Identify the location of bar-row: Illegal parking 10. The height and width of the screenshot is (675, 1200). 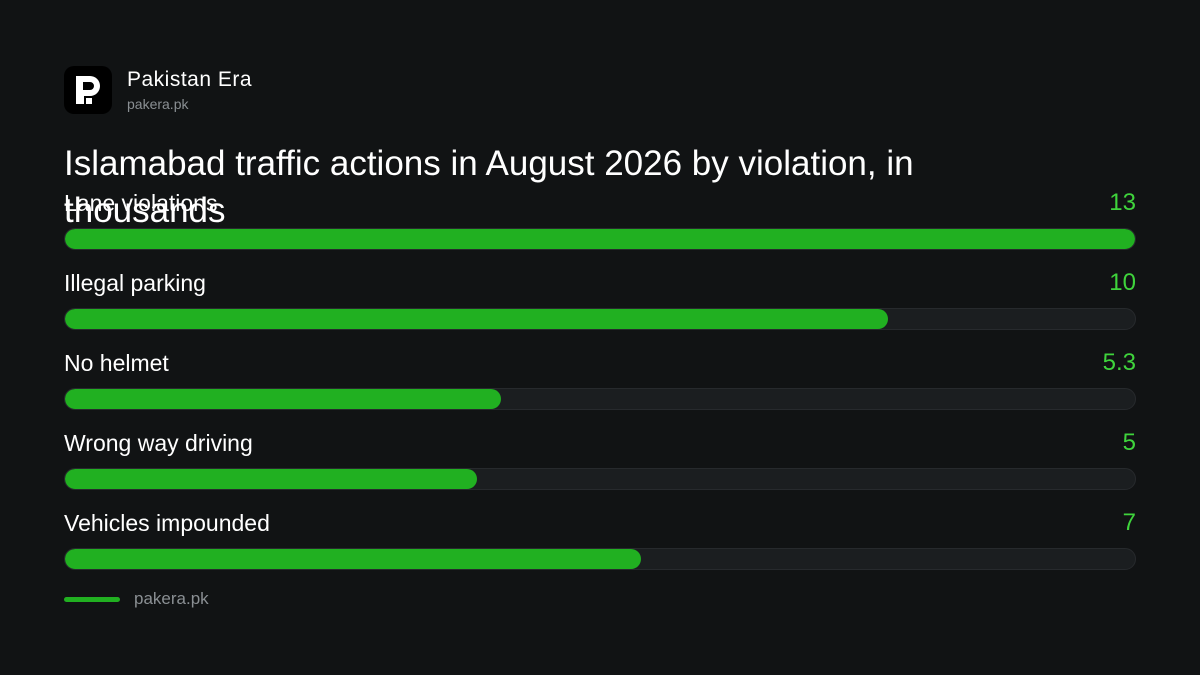
(600, 308).